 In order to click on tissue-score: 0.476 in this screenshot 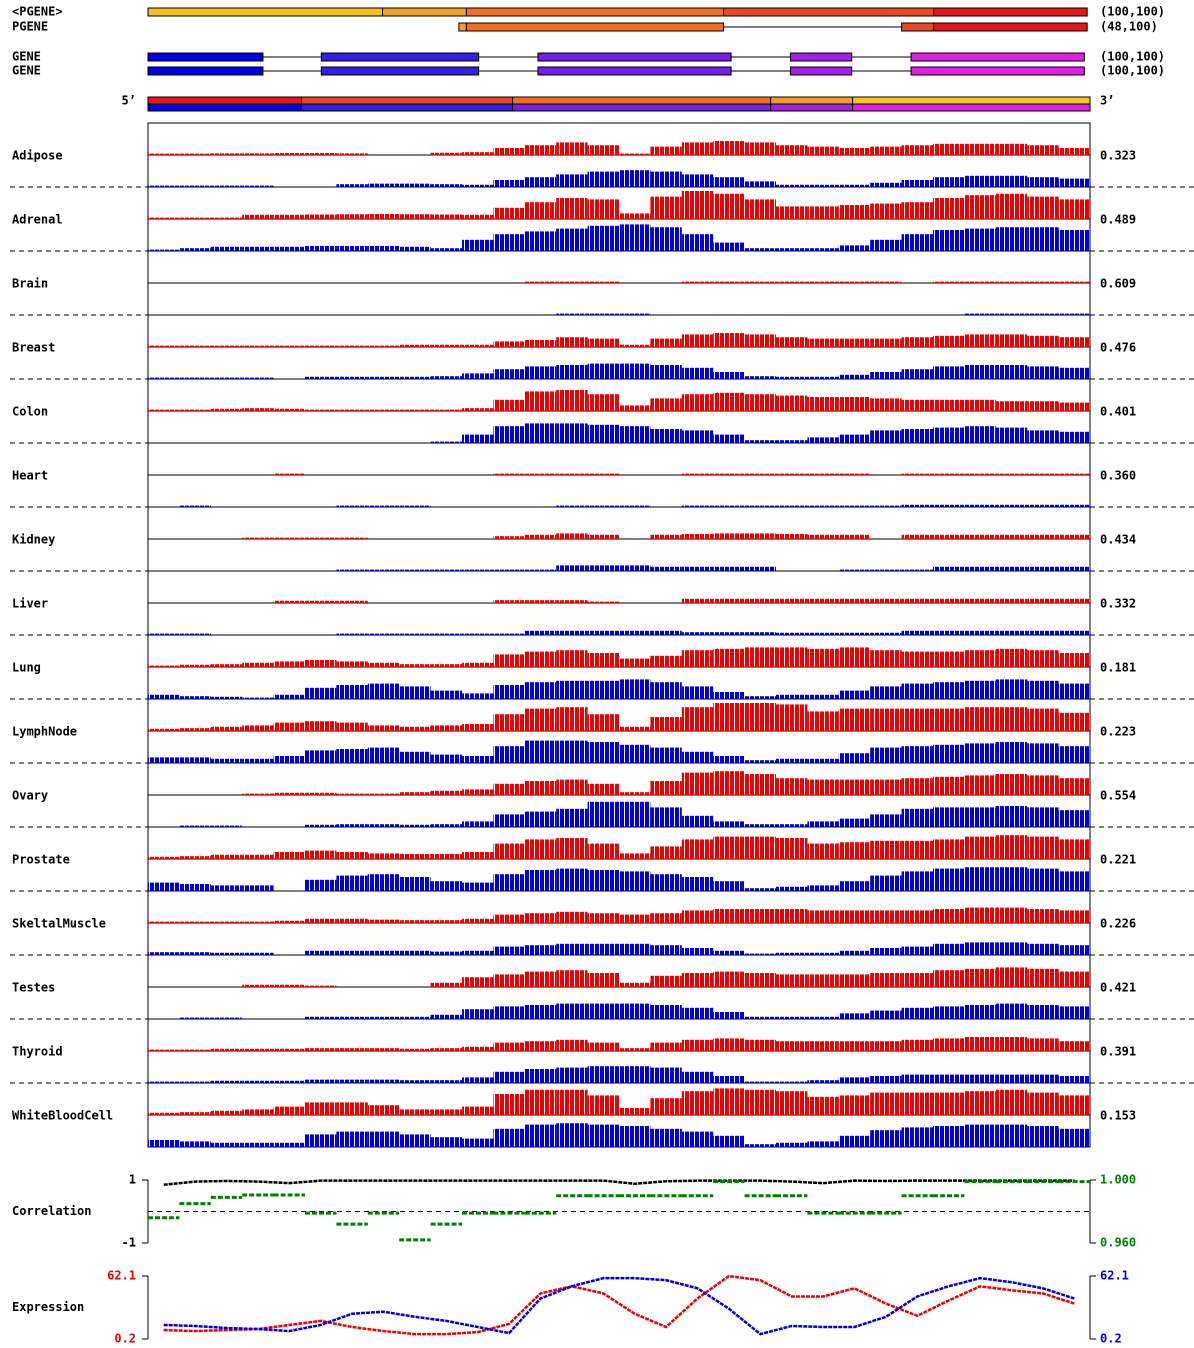, I will do `click(1118, 348)`.